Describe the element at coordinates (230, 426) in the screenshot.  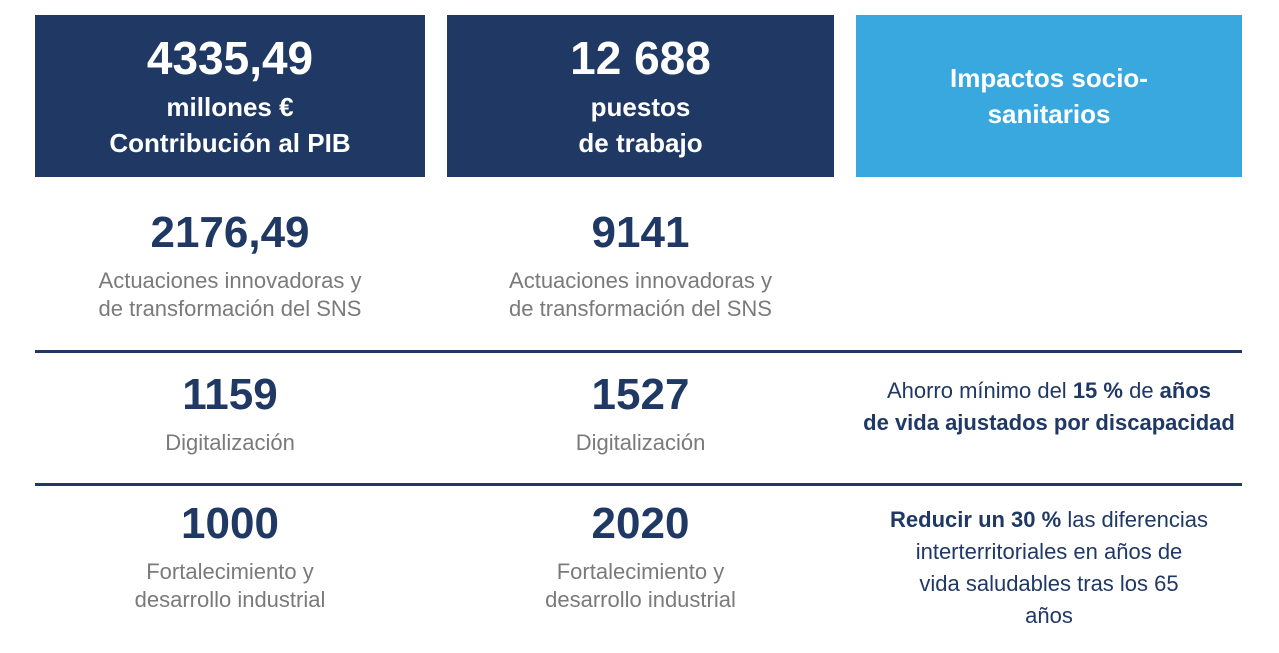
I see `digitalization-pib-stat: 1159 Digitalización` at that location.